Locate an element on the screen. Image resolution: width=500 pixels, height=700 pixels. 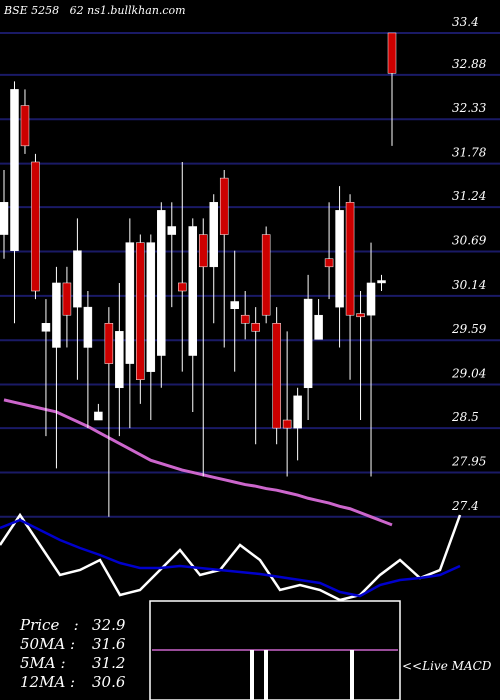
chart-title: BSE 5258 62 ns1.bullkhan.com is located at coordinates (94, 10).